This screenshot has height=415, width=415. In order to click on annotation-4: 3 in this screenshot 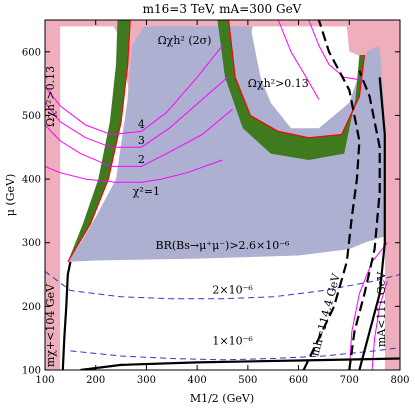, I will do `click(141, 140)`.